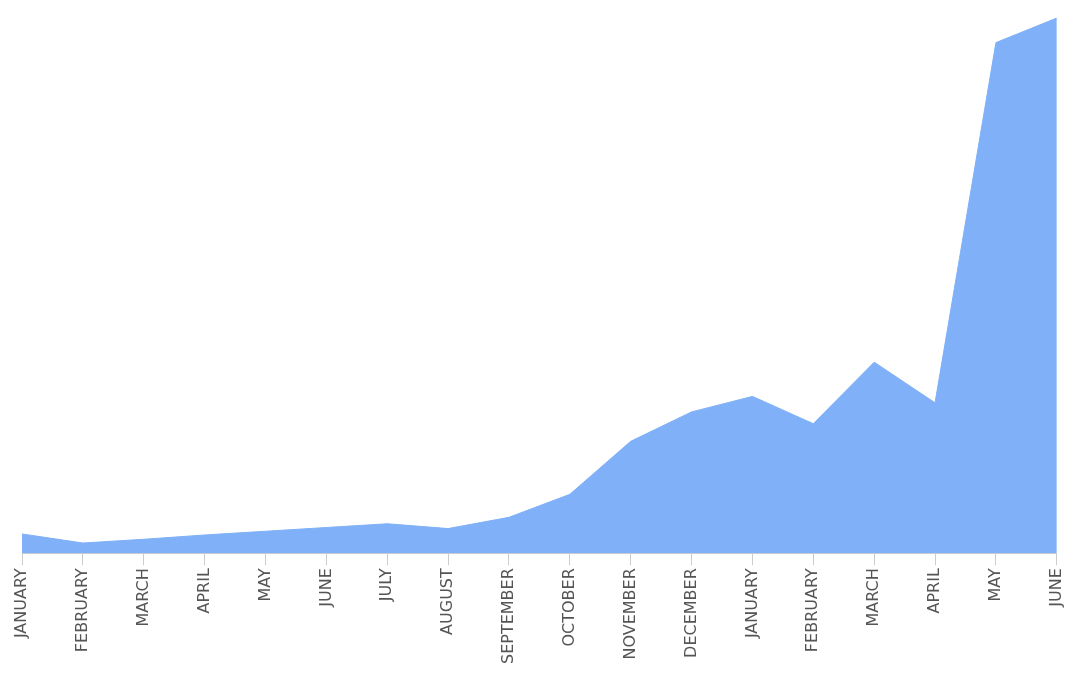  I want to click on x-tick-label: SEPTEMBER, so click(508, 616).